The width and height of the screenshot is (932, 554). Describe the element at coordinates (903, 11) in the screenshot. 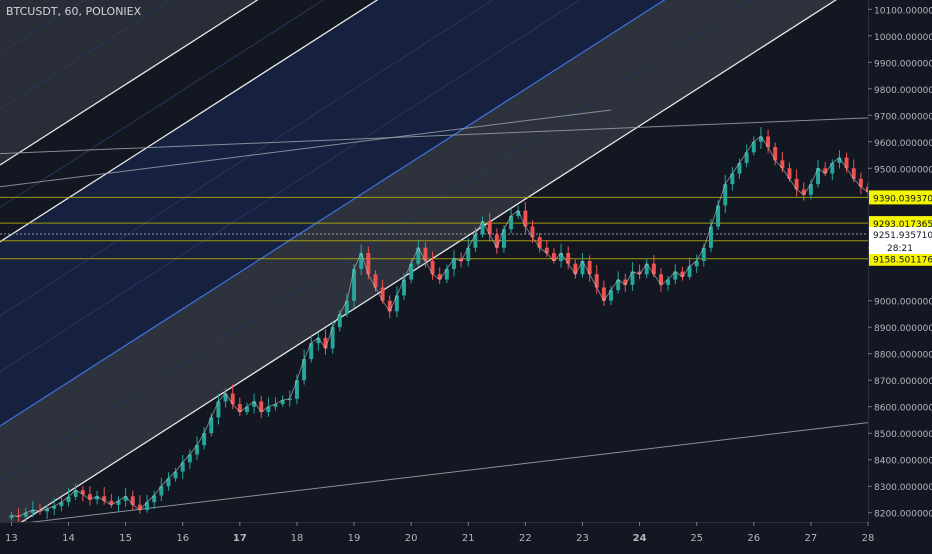

I see `y-tick-label-0: 10100.00000000` at that location.